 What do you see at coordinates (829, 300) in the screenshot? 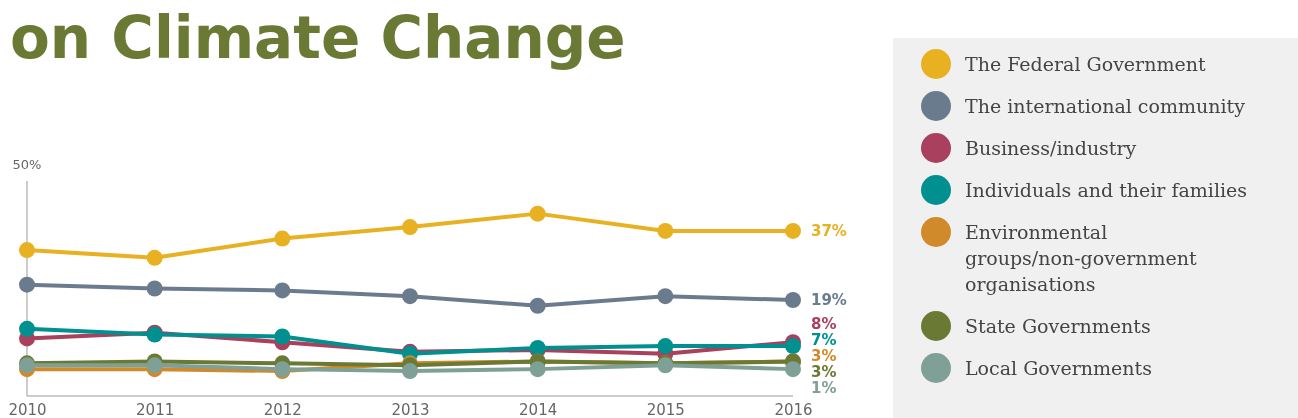
I see `data-label: 19%` at bounding box center [829, 300].